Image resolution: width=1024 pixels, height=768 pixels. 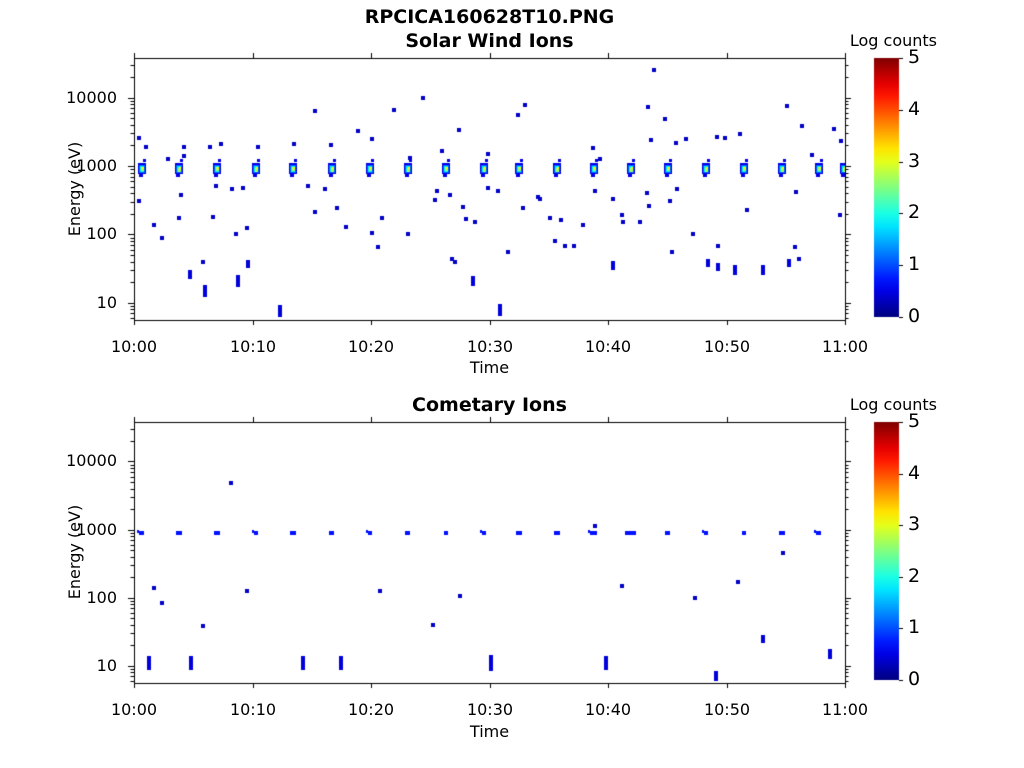 I want to click on colorbar-title-bottom: Log counts, so click(x=893, y=404).